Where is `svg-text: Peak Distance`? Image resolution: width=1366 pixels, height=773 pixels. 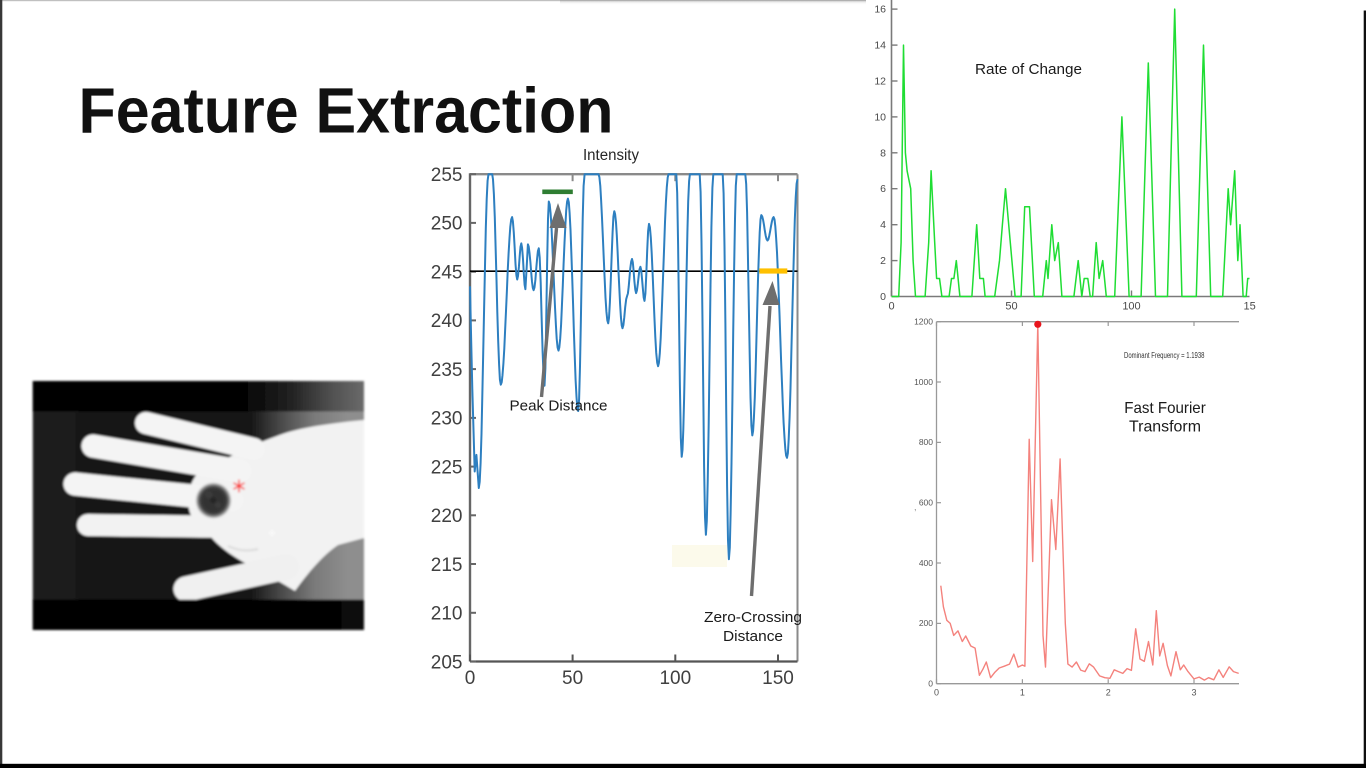
svg-text: Peak Distance is located at coordinates (559, 406).